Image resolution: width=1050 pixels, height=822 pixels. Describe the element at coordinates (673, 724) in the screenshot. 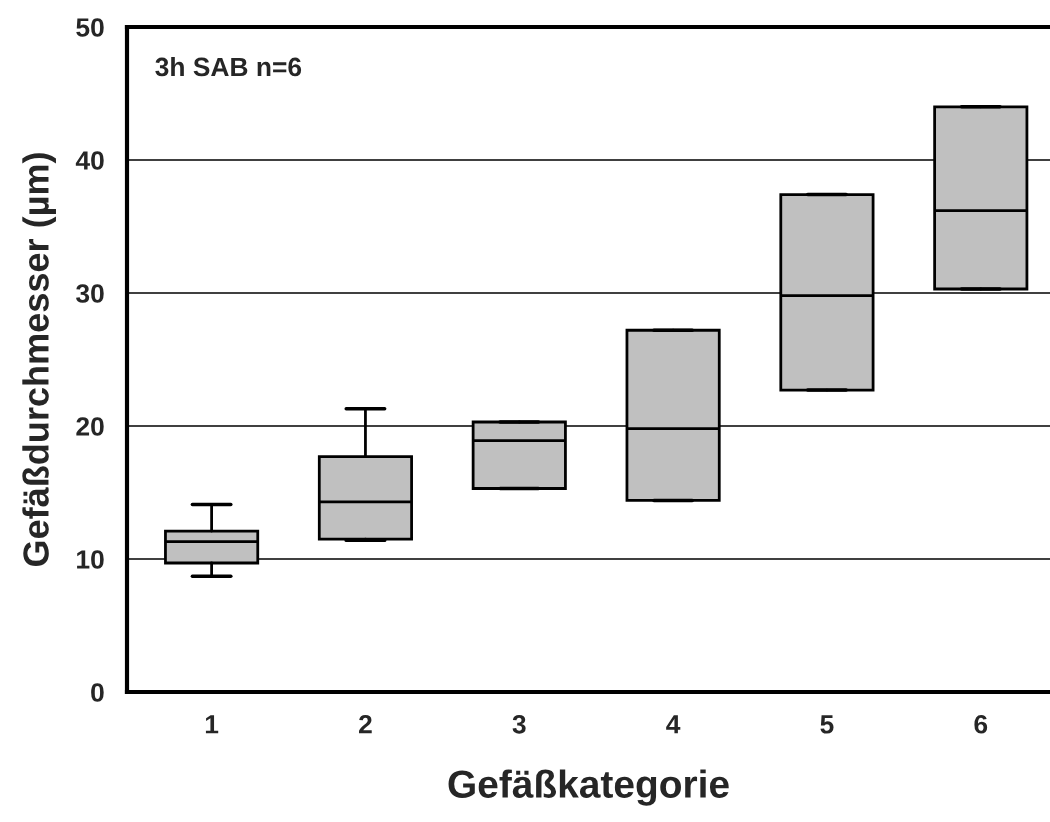

I see `x-tick-label: 4` at that location.